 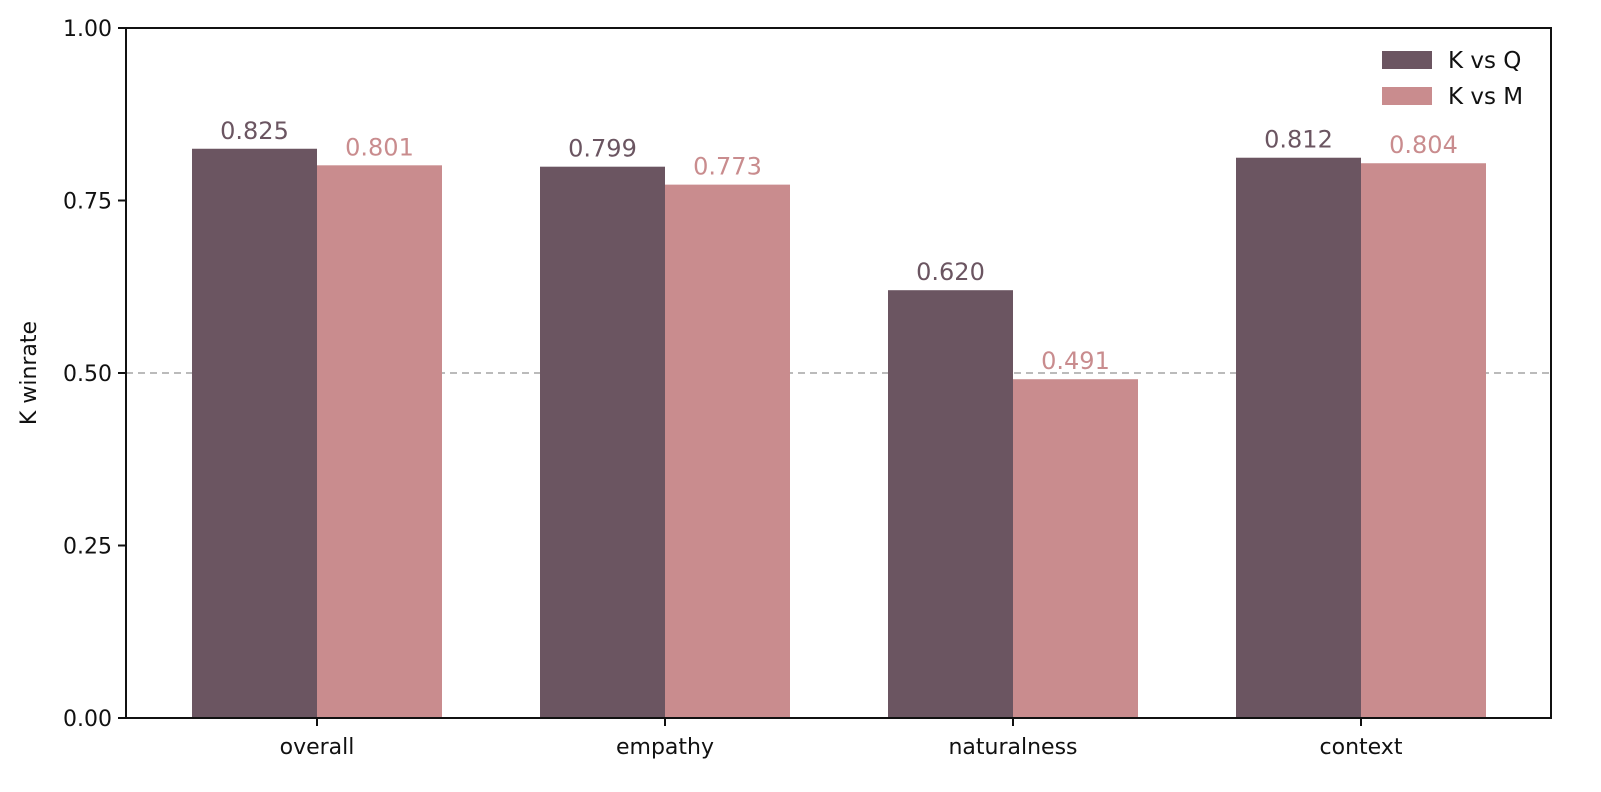 What do you see at coordinates (1075, 361) in the screenshot?
I see `bar-value-label: 0.491` at bounding box center [1075, 361].